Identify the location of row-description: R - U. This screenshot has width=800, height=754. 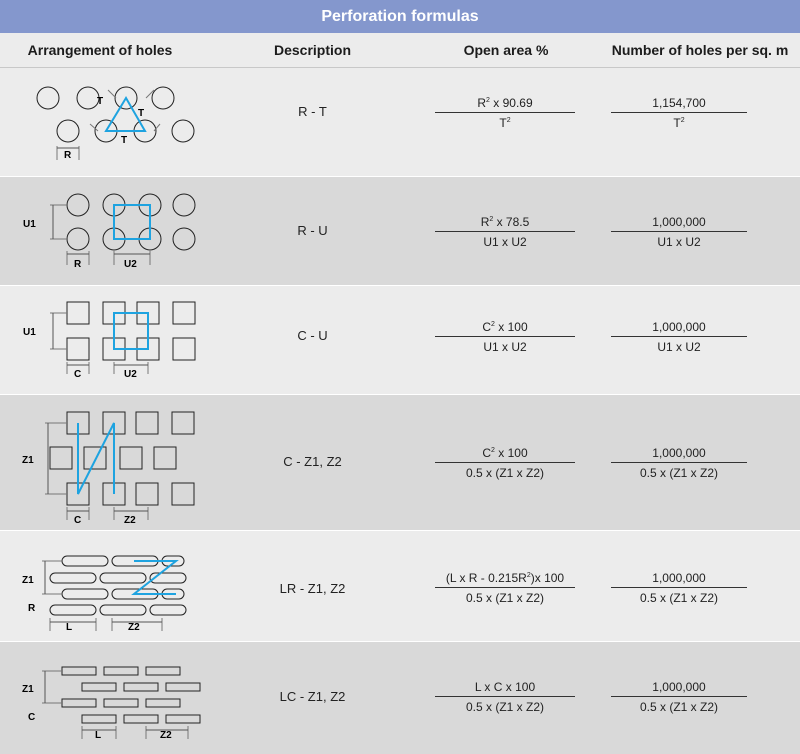
(312, 230).